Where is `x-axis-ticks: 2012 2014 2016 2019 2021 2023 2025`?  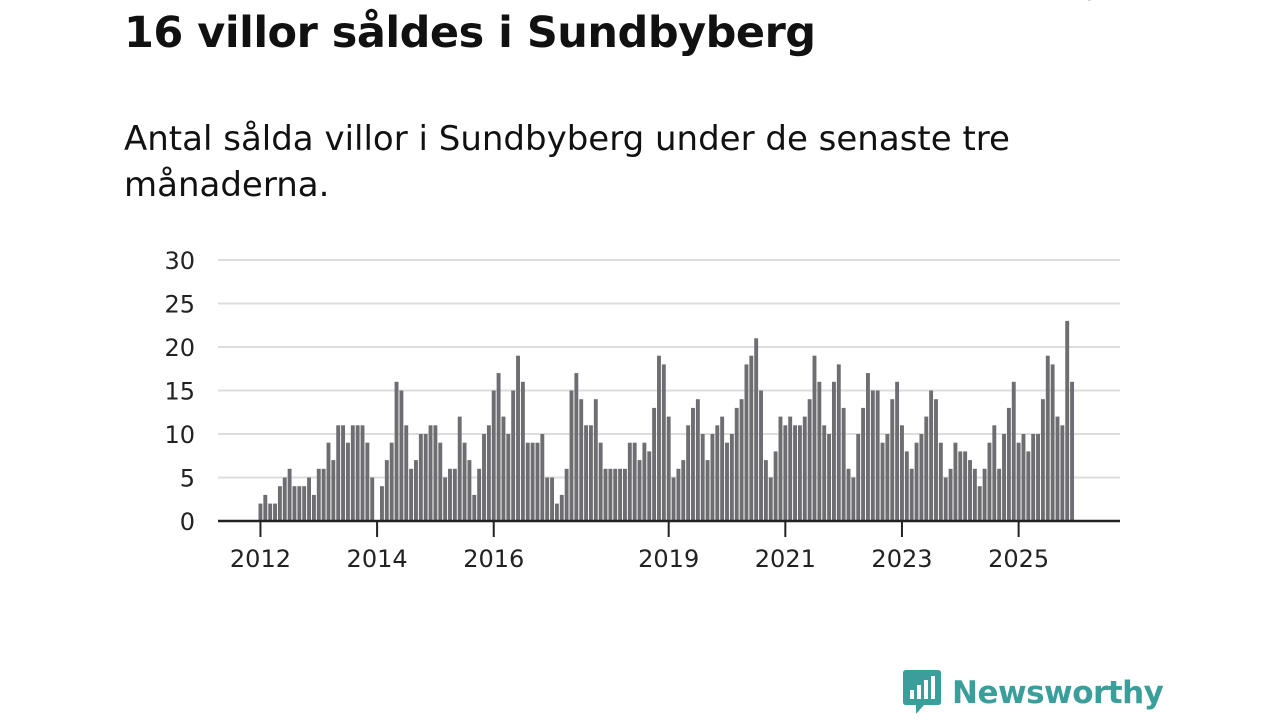
x-axis-ticks: 2012 2014 2016 2019 2021 2023 2025 is located at coordinates (639, 547).